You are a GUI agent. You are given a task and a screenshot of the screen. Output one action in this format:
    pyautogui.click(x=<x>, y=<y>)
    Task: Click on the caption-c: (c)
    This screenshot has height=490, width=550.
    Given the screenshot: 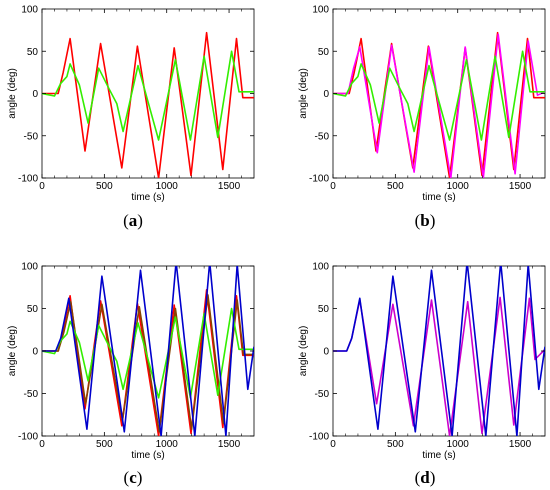 What is the action you would take?
    pyautogui.click(x=133, y=477)
    